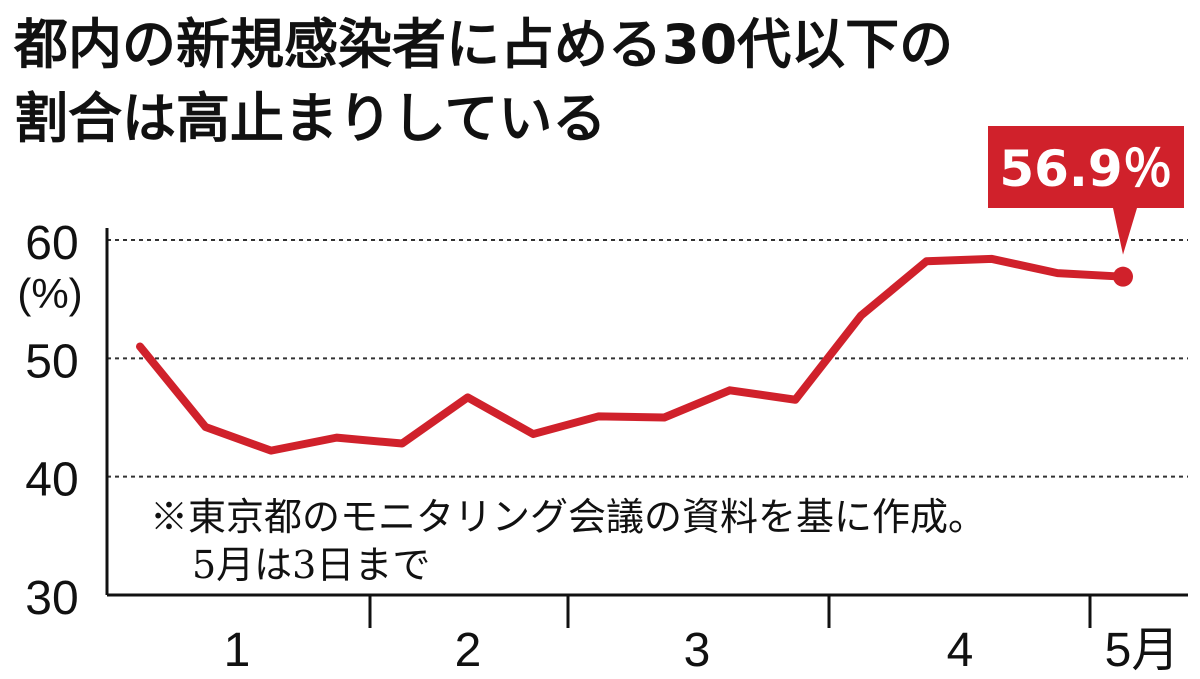 The height and width of the screenshot is (679, 1200). Describe the element at coordinates (311, 565) in the screenshot. I see `period-note: 5月は3日まで` at that location.